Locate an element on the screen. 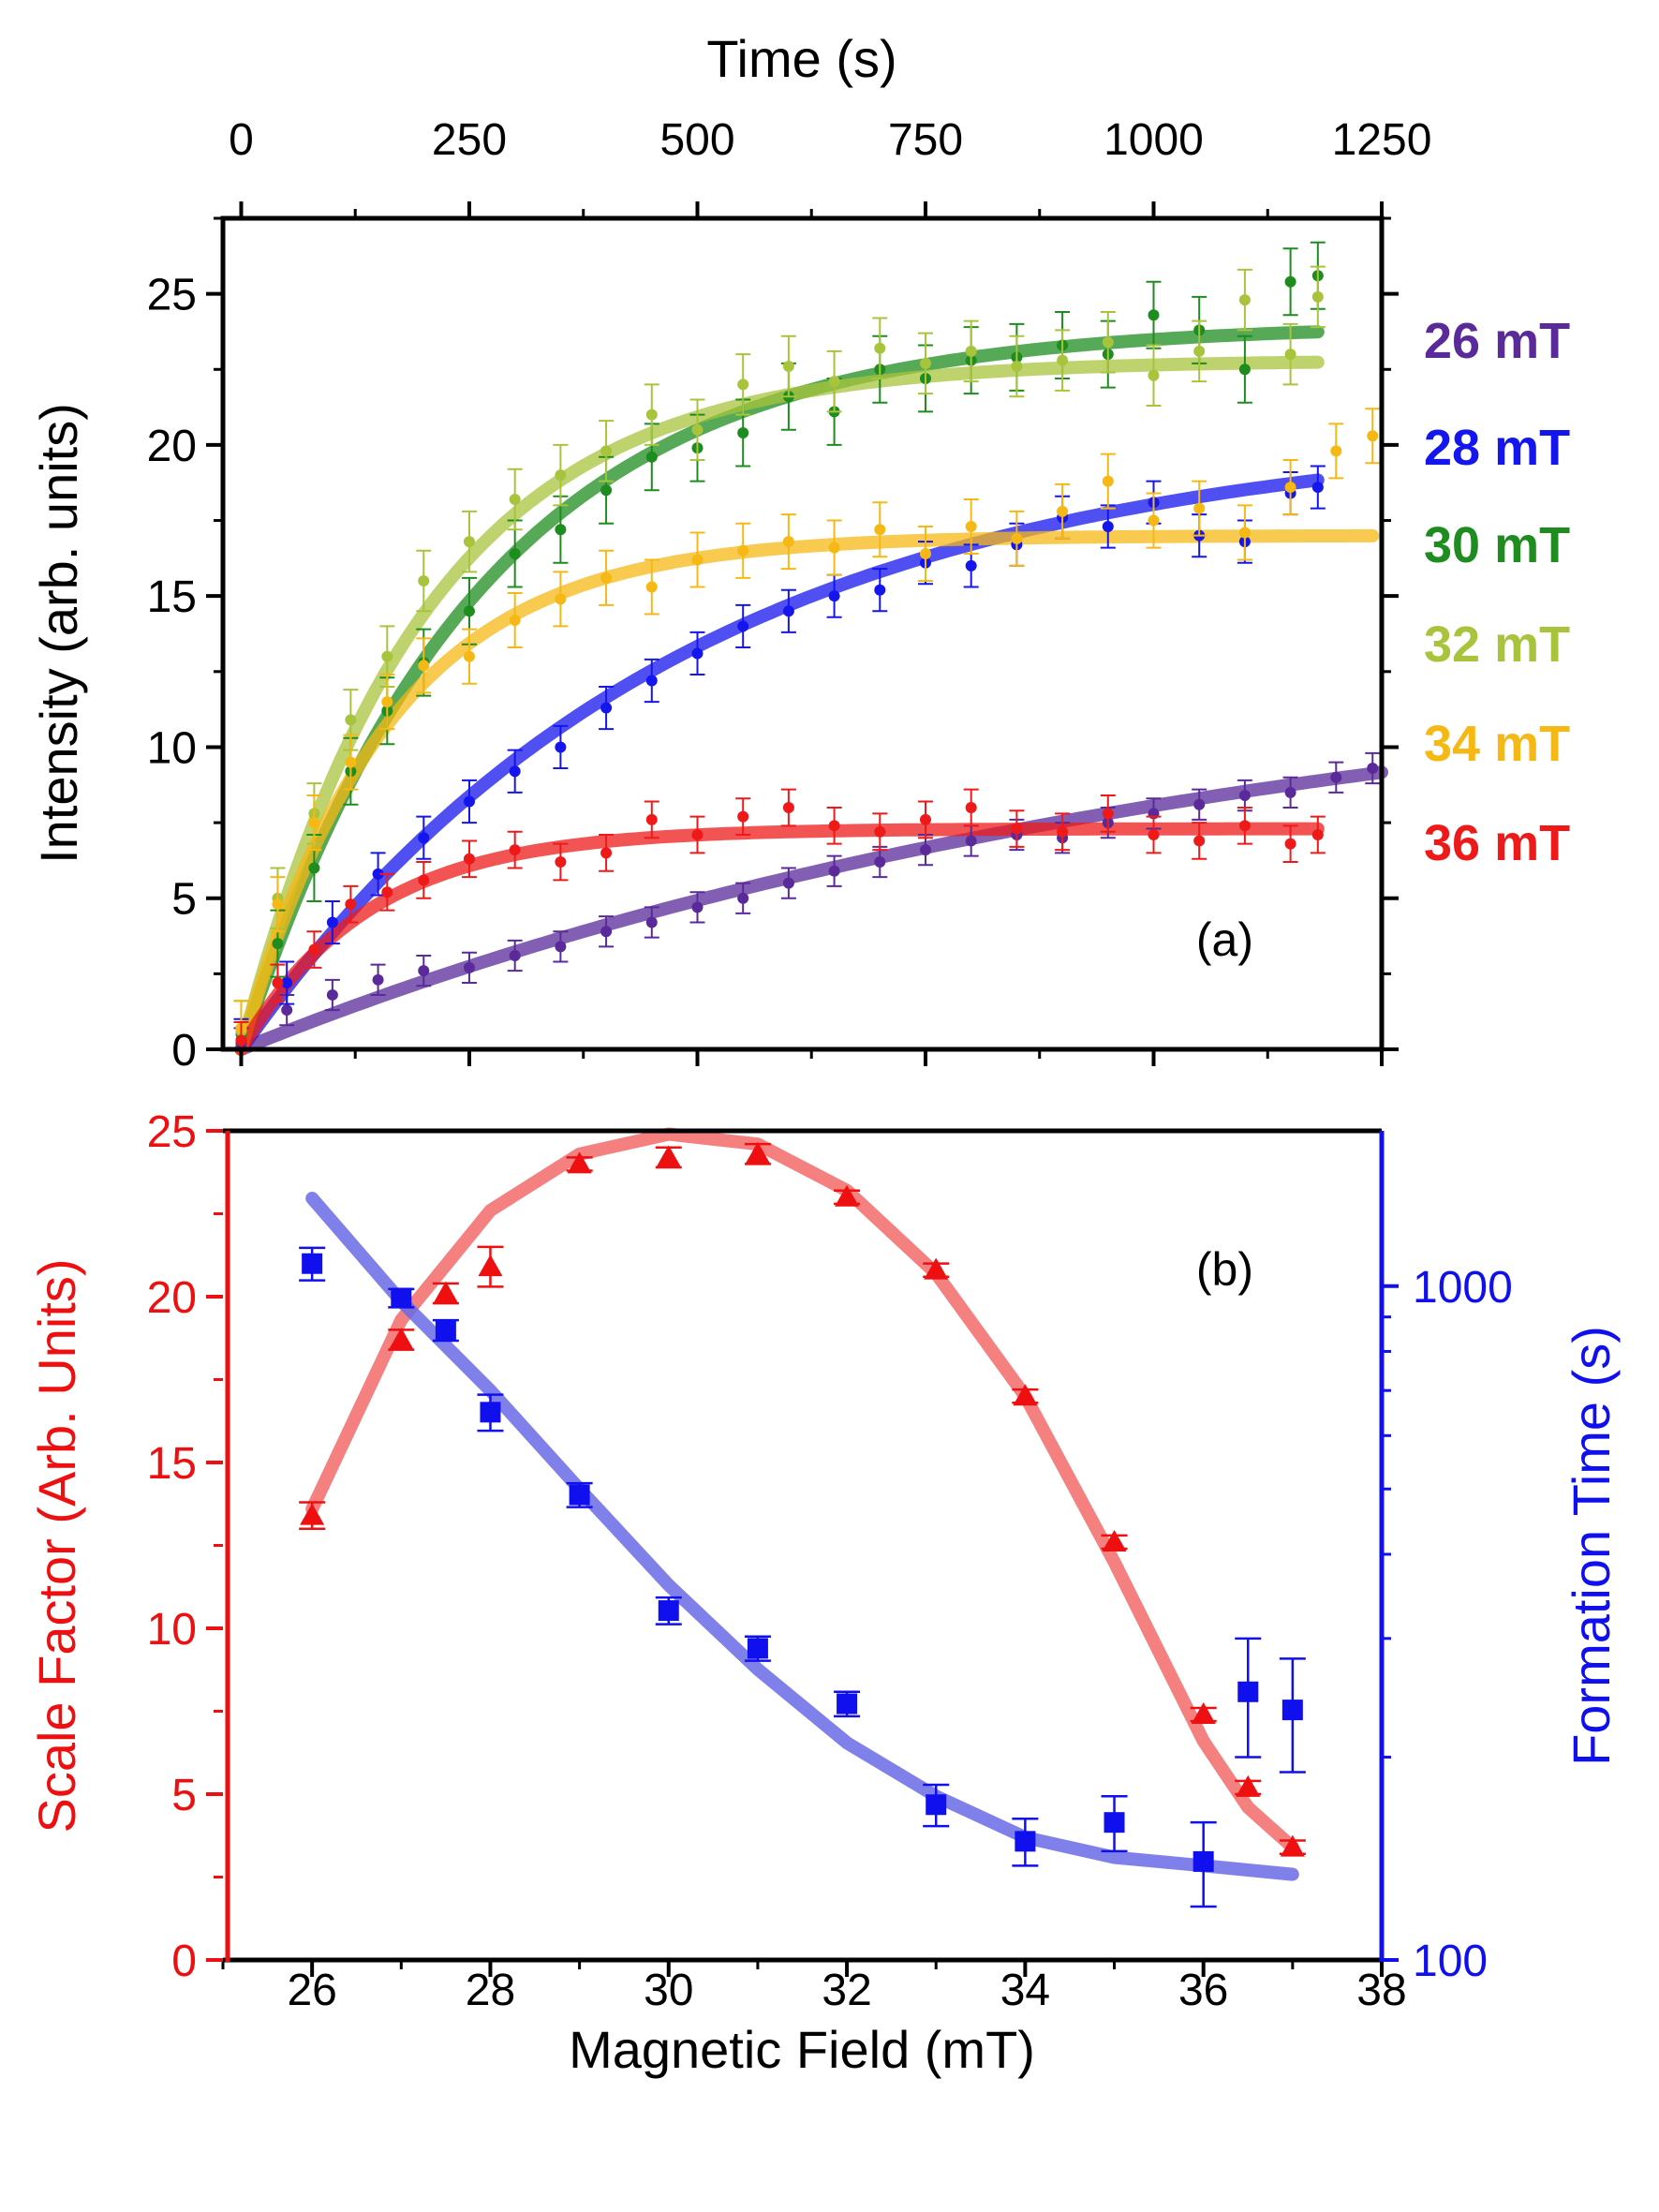 Image resolution: width=1659 pixels, height=2212 pixels. panel-a-ylabel: Intensity (arb. units) is located at coordinates (59, 633).